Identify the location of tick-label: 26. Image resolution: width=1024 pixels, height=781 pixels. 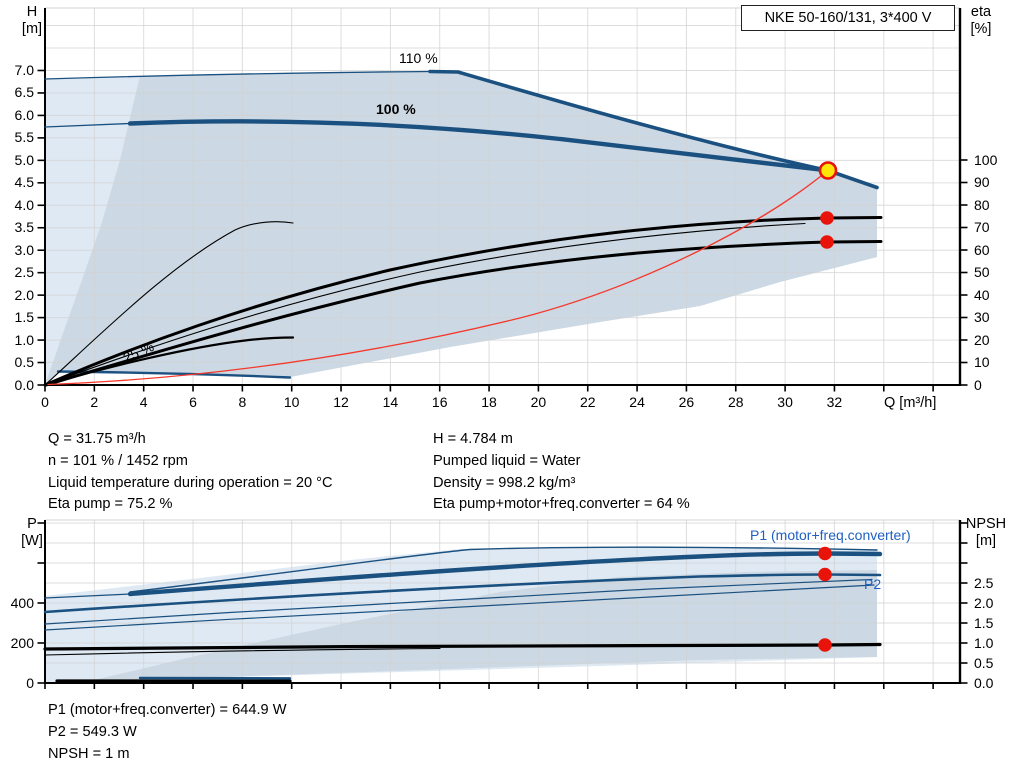
(686, 402).